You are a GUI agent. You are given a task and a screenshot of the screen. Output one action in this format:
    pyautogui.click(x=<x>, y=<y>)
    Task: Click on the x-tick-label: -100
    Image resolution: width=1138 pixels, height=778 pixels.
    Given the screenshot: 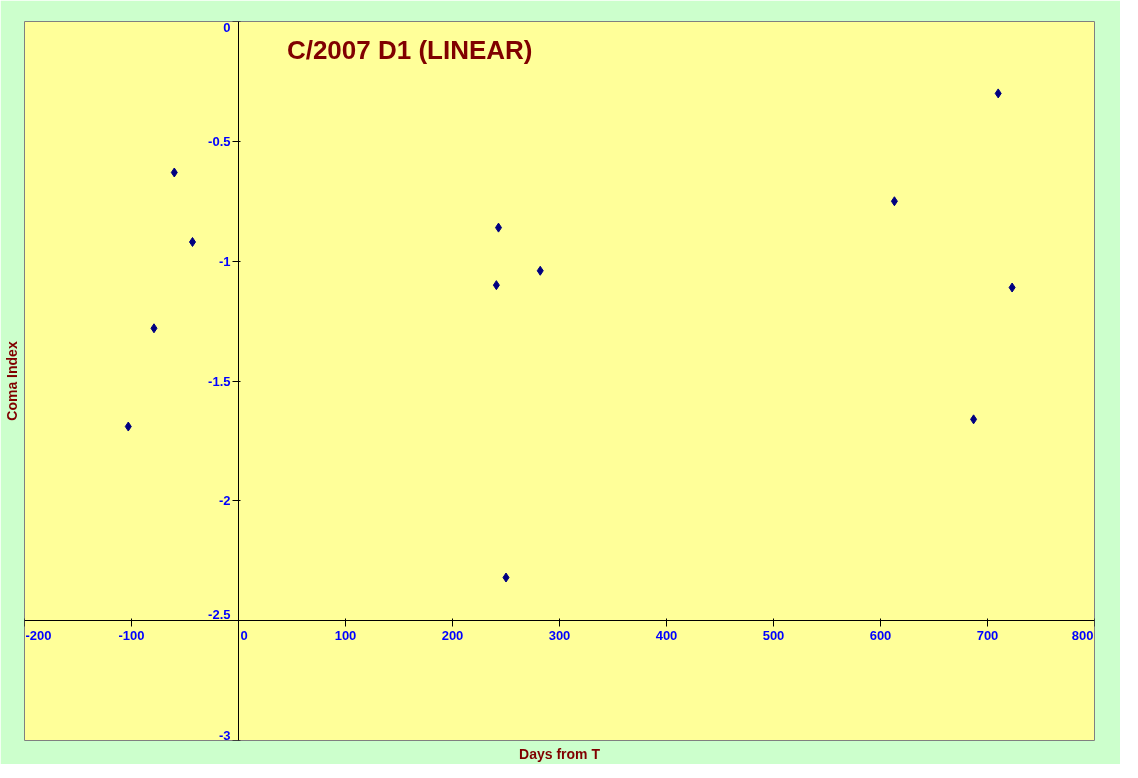 What is the action you would take?
    pyautogui.click(x=131, y=635)
    